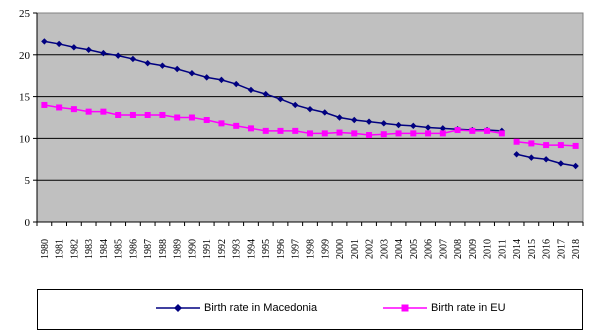 This screenshot has width=590, height=334. Describe the element at coordinates (25, 98) in the screenshot. I see `y-tick-label: 15` at that location.